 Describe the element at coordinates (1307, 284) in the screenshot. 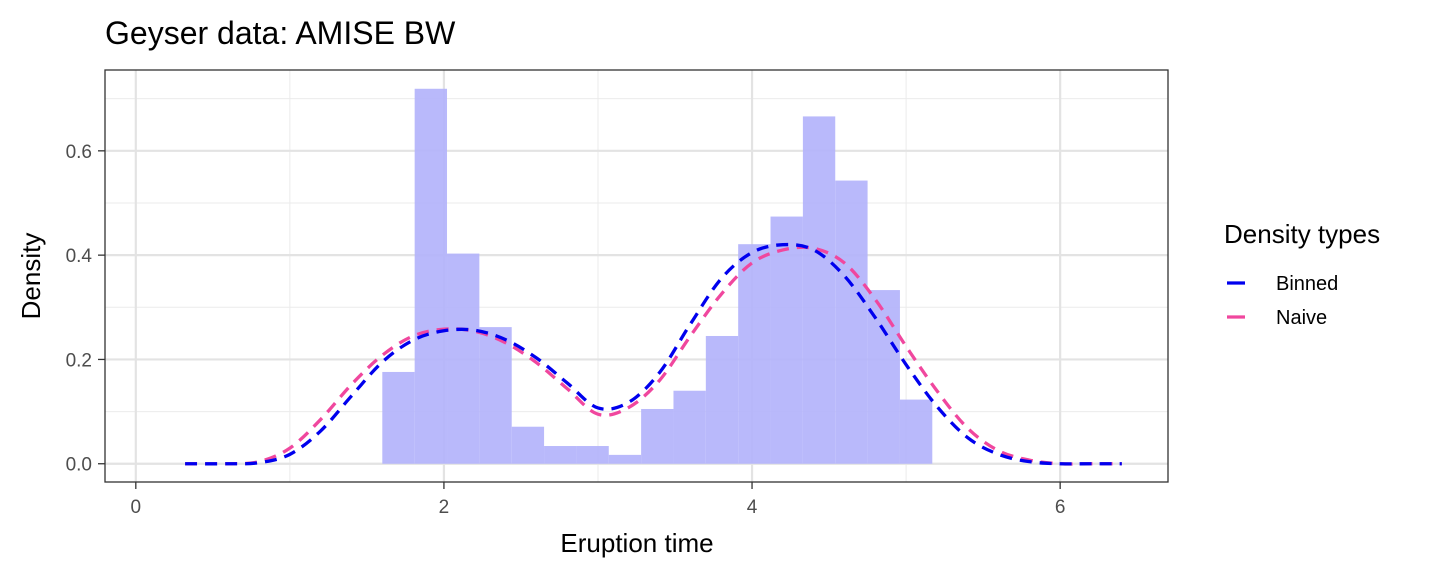

I see `legend-label-binned: Binned` at that location.